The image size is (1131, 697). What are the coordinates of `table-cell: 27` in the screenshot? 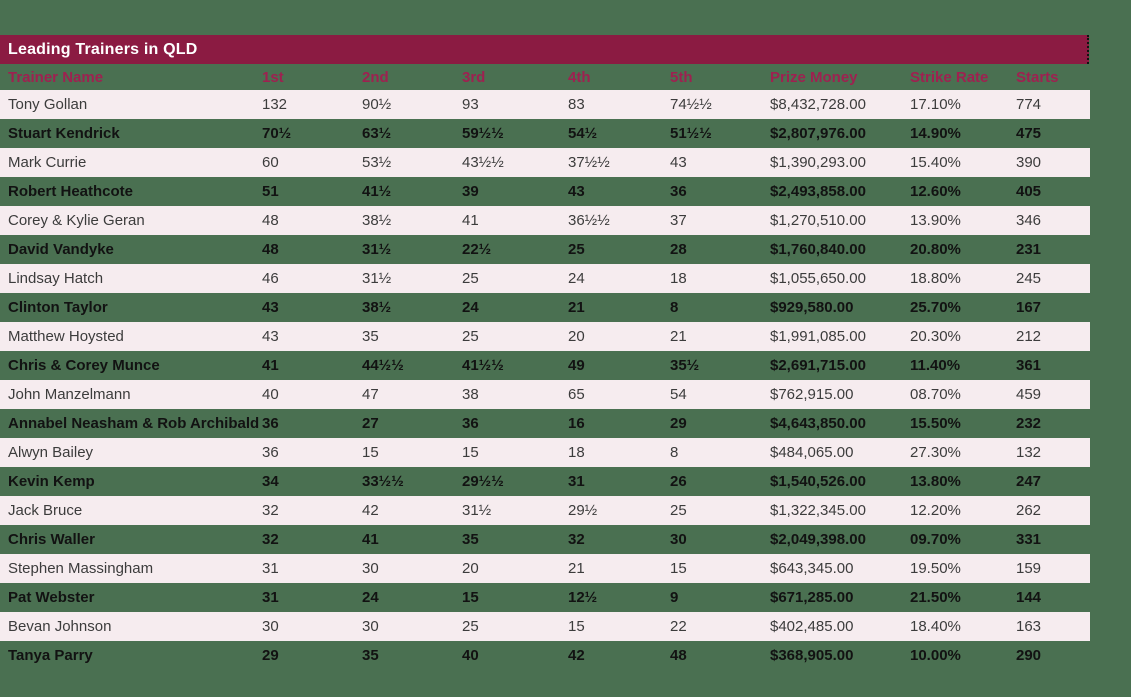 It's located at (370, 423).